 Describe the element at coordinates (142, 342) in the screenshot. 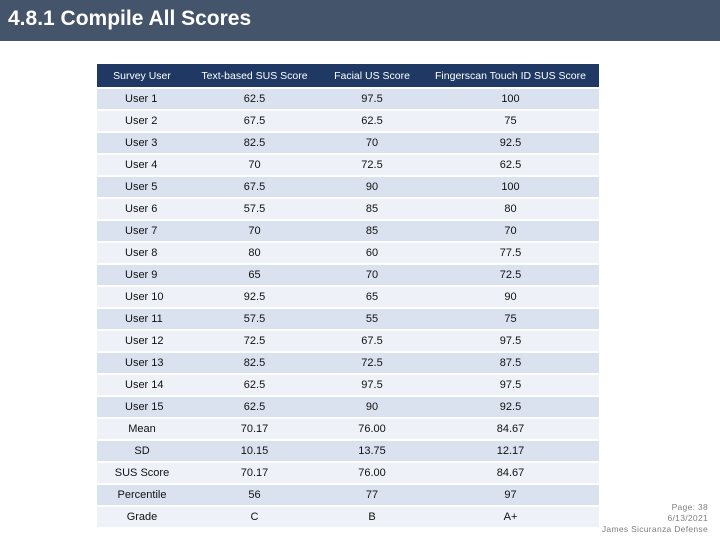

I see `row-label: User 12` at that location.